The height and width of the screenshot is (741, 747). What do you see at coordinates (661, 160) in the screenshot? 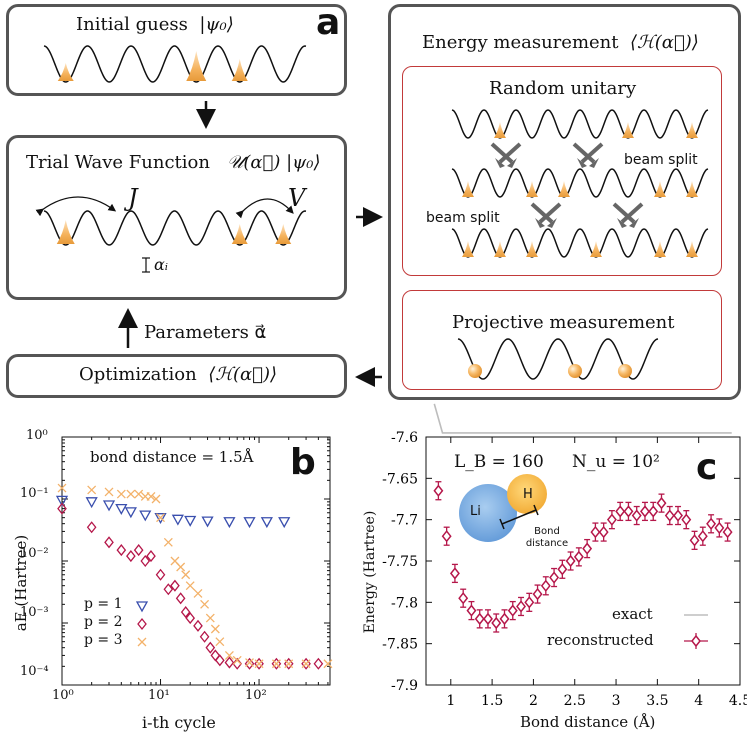
I see `beam-split-label-1: beam split` at bounding box center [661, 160].